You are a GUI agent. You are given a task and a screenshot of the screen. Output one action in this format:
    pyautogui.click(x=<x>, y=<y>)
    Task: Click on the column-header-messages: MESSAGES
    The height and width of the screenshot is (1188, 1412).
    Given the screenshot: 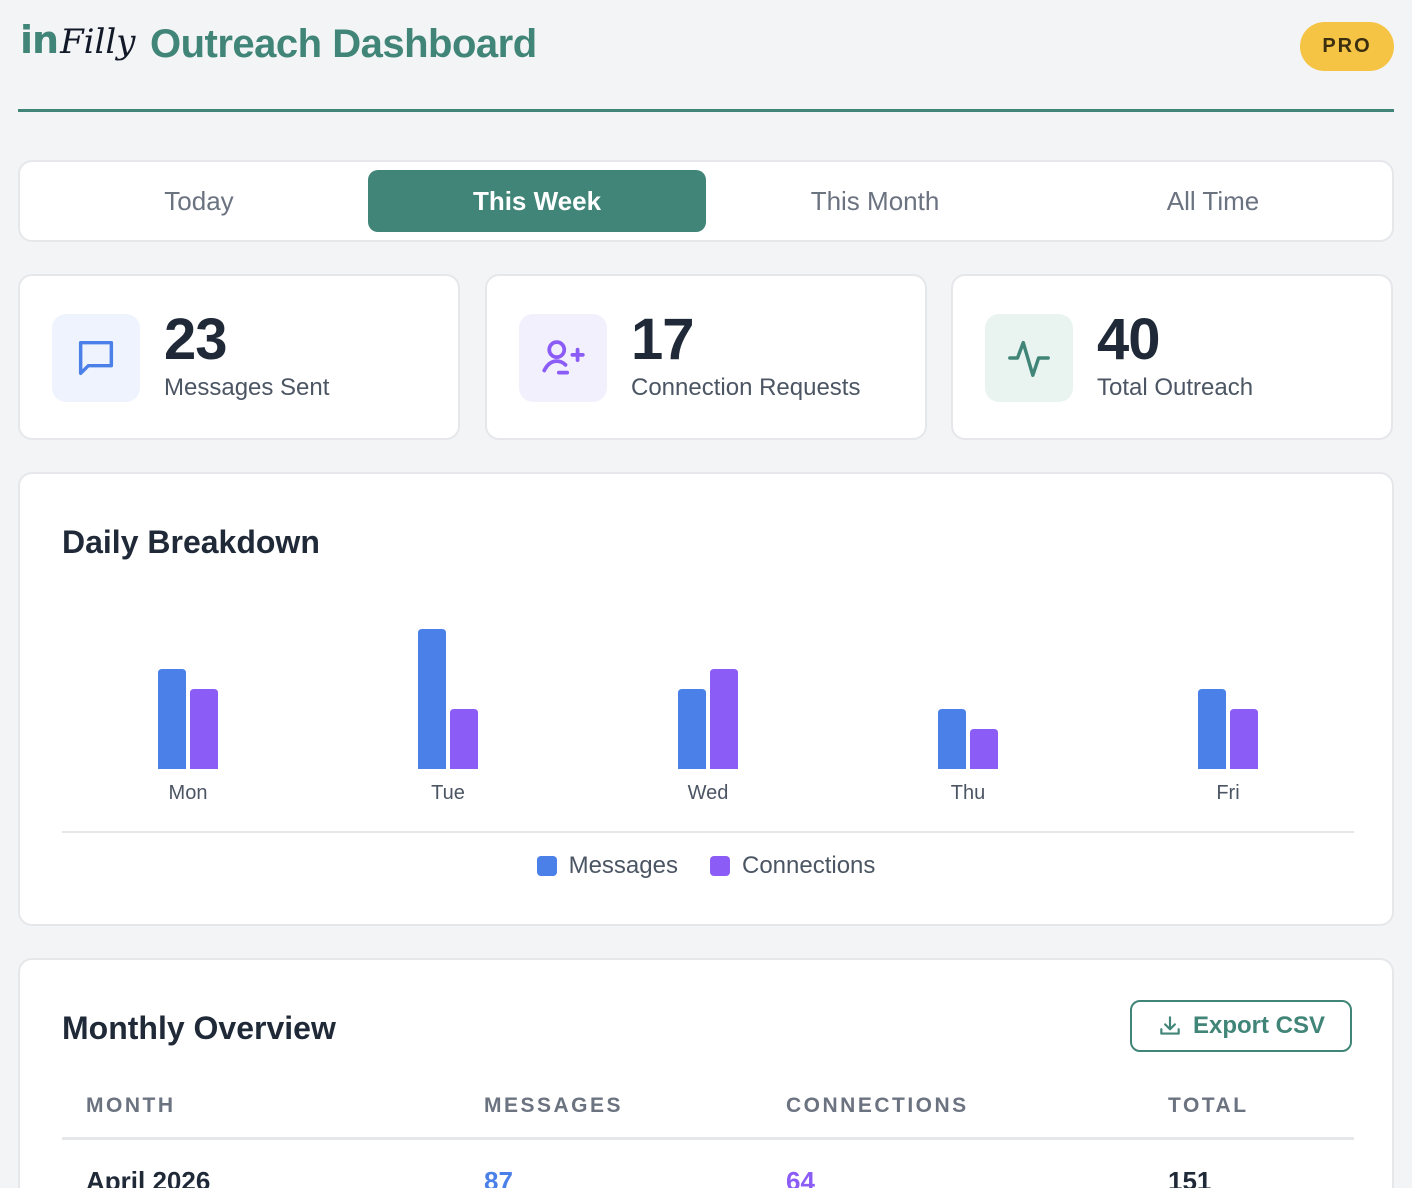 What is the action you would take?
    pyautogui.click(x=554, y=1105)
    